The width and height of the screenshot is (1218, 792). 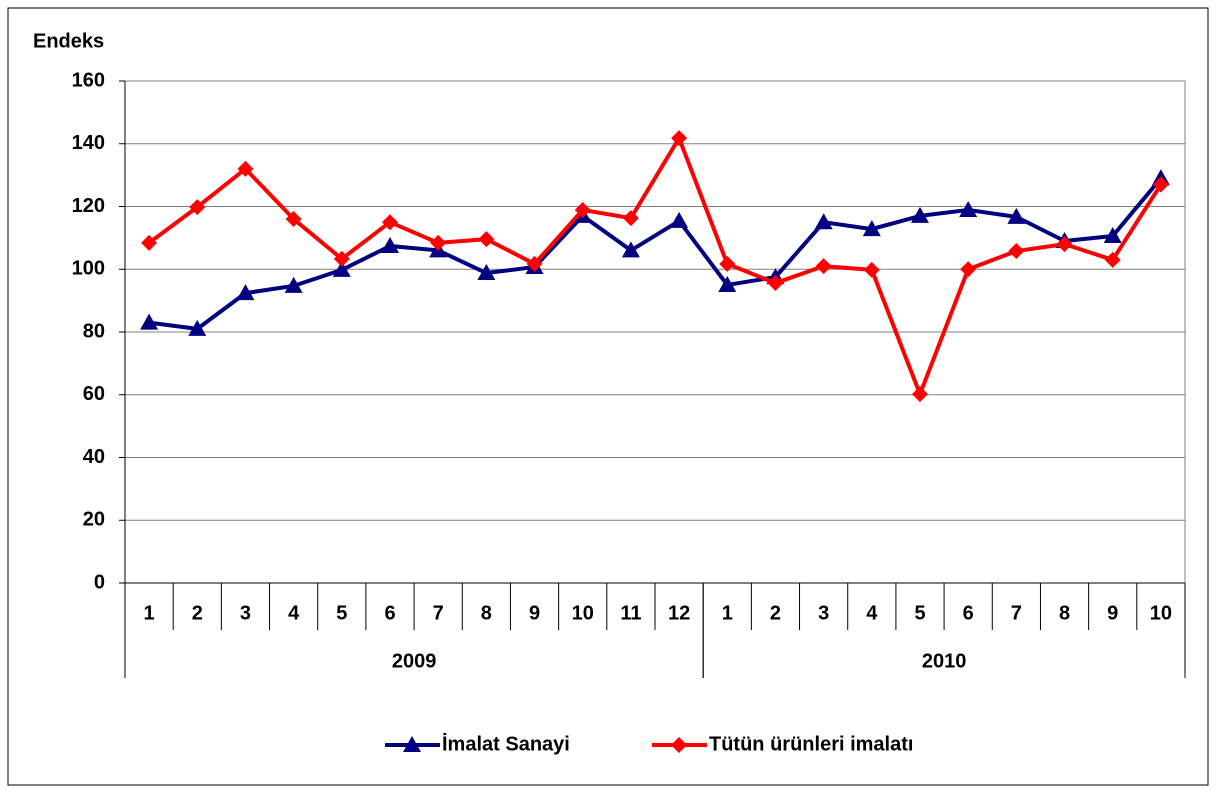 I want to click on y-axis-label: Endeks, so click(x=68, y=41).